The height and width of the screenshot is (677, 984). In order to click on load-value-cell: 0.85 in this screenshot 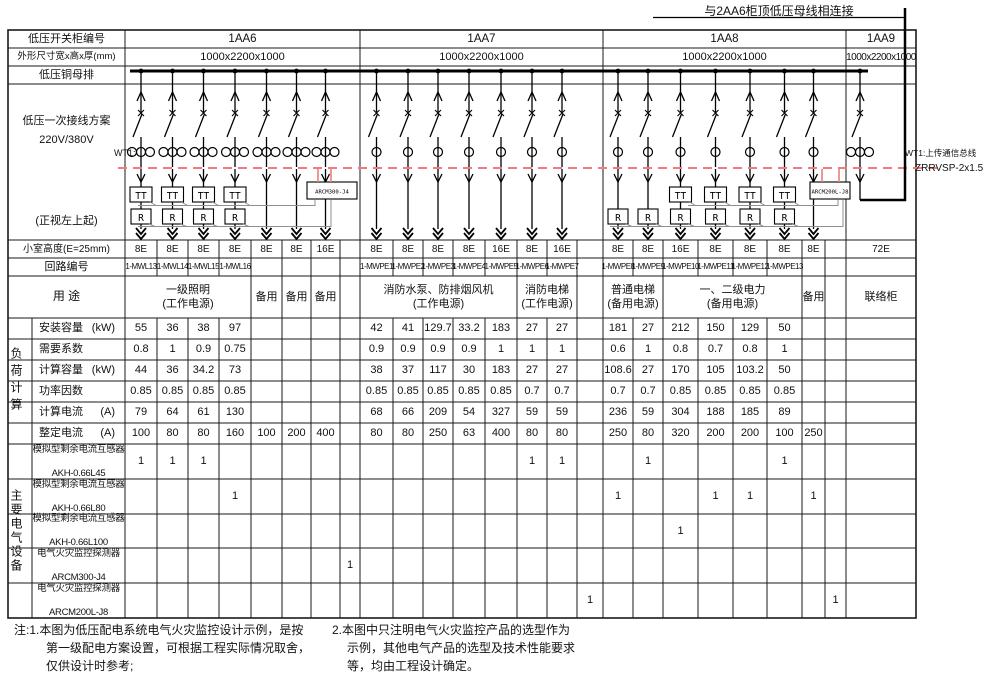, I will do `click(172, 391)`.